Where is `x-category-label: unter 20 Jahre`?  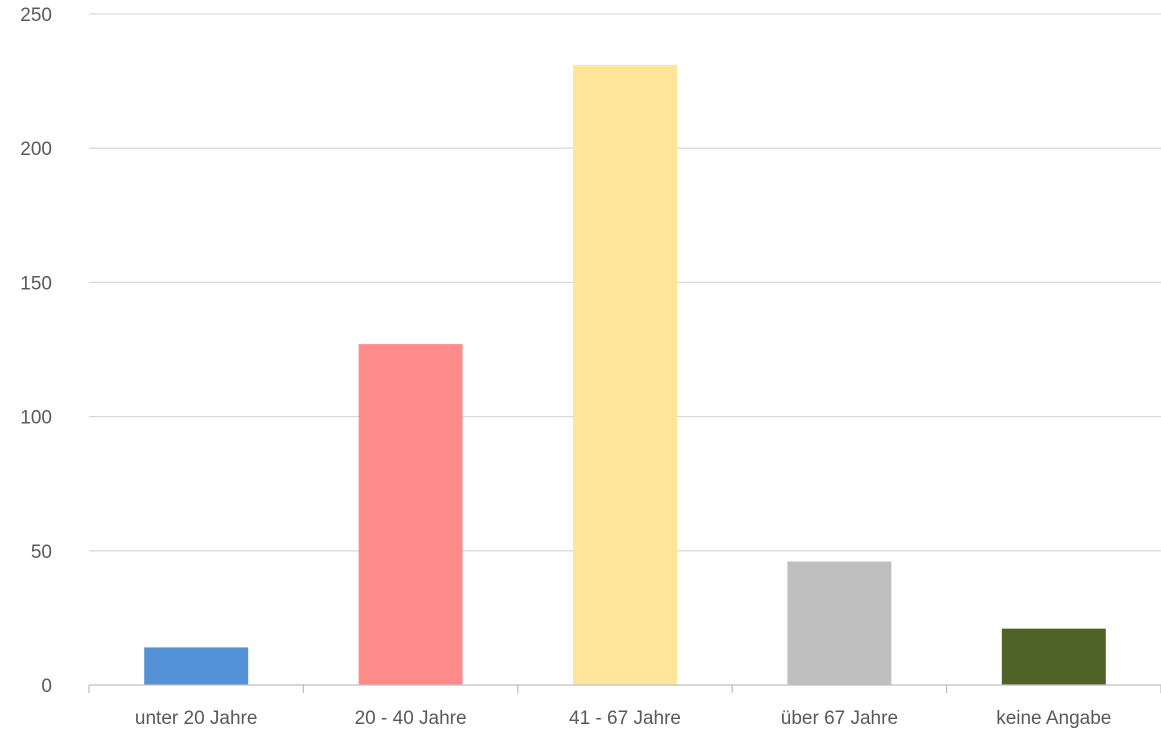
x-category-label: unter 20 Jahre is located at coordinates (196, 718).